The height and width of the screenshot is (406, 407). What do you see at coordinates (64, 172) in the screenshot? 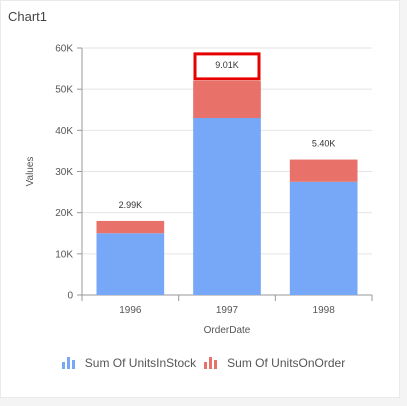
I see `y-tick-label: 30K` at bounding box center [64, 172].